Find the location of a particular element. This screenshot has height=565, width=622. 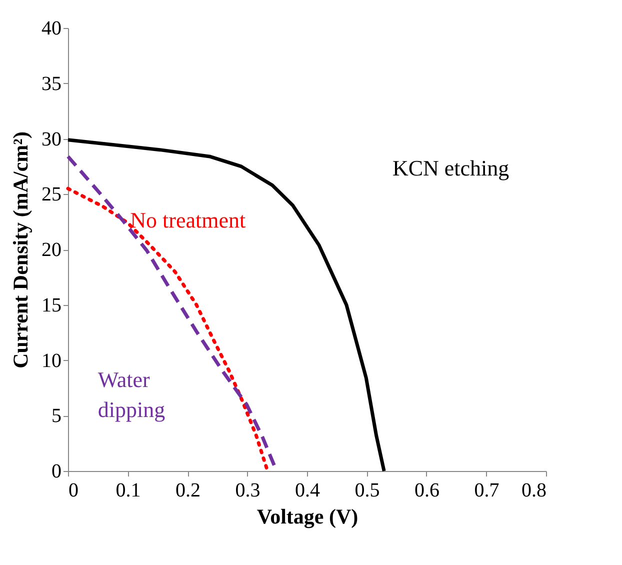

y-tick-label: 10 is located at coordinates (52, 361).